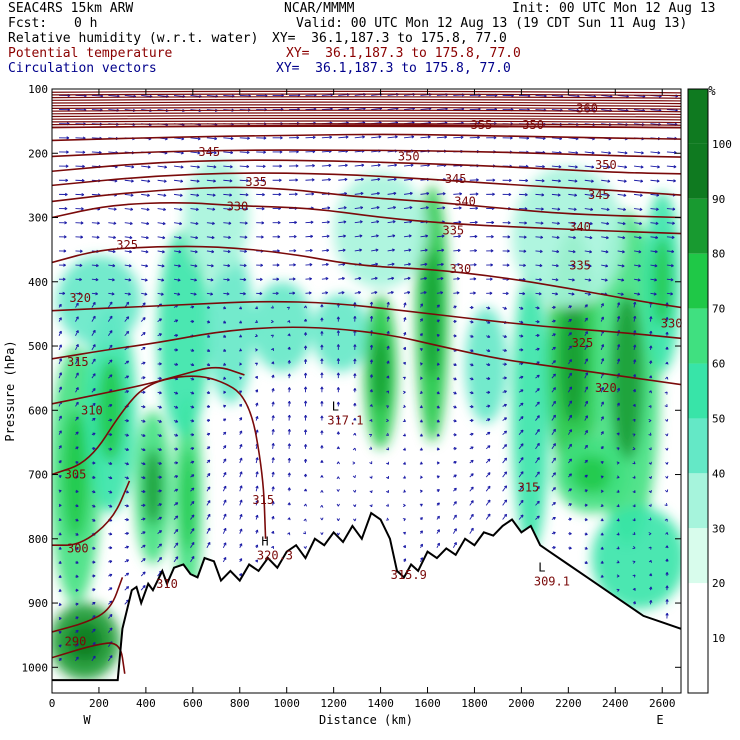  I want to click on field-vector-name: Circulation vectors, so click(82, 68).